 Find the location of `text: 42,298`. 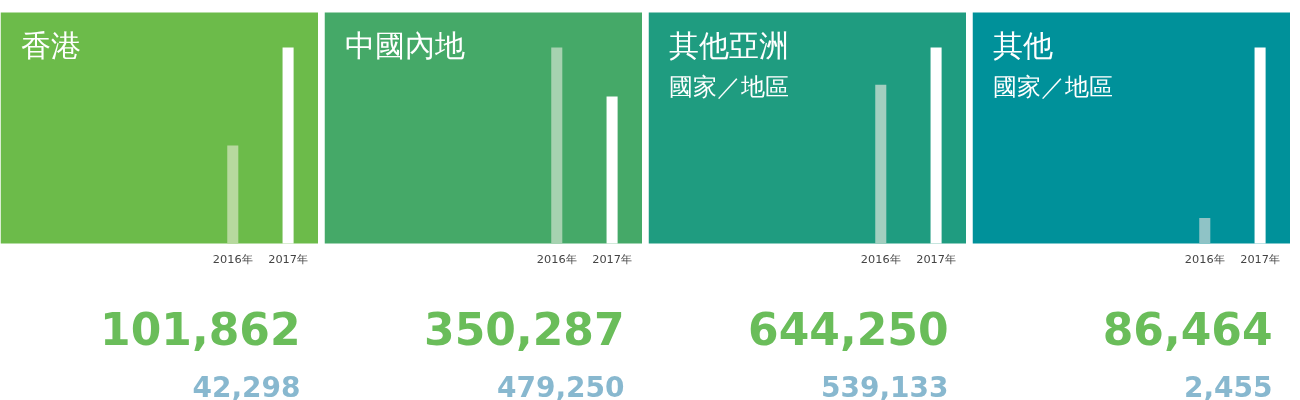

text: 42,298 is located at coordinates (246, 385).